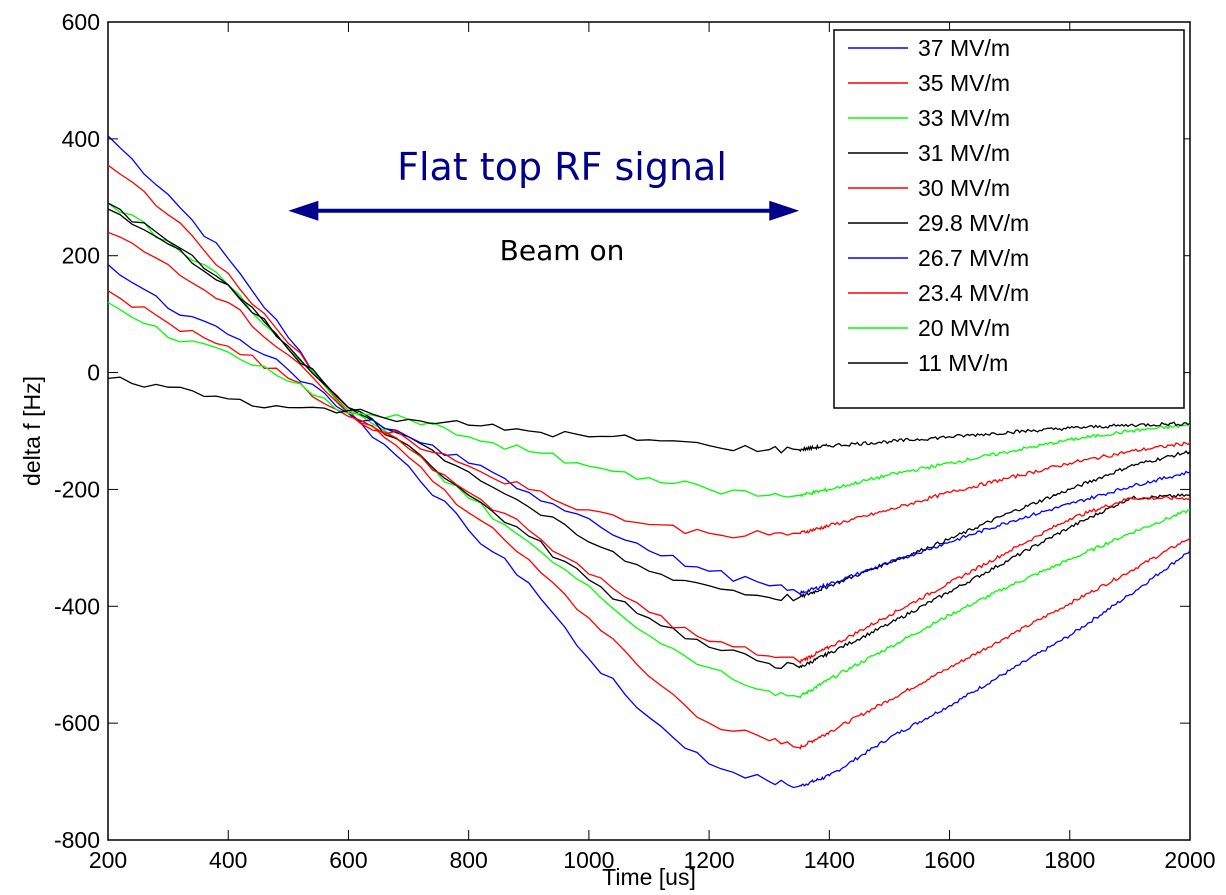 Image resolution: width=1226 pixels, height=895 pixels. What do you see at coordinates (949, 860) in the screenshot?
I see `x-tick-label: 1600` at bounding box center [949, 860].